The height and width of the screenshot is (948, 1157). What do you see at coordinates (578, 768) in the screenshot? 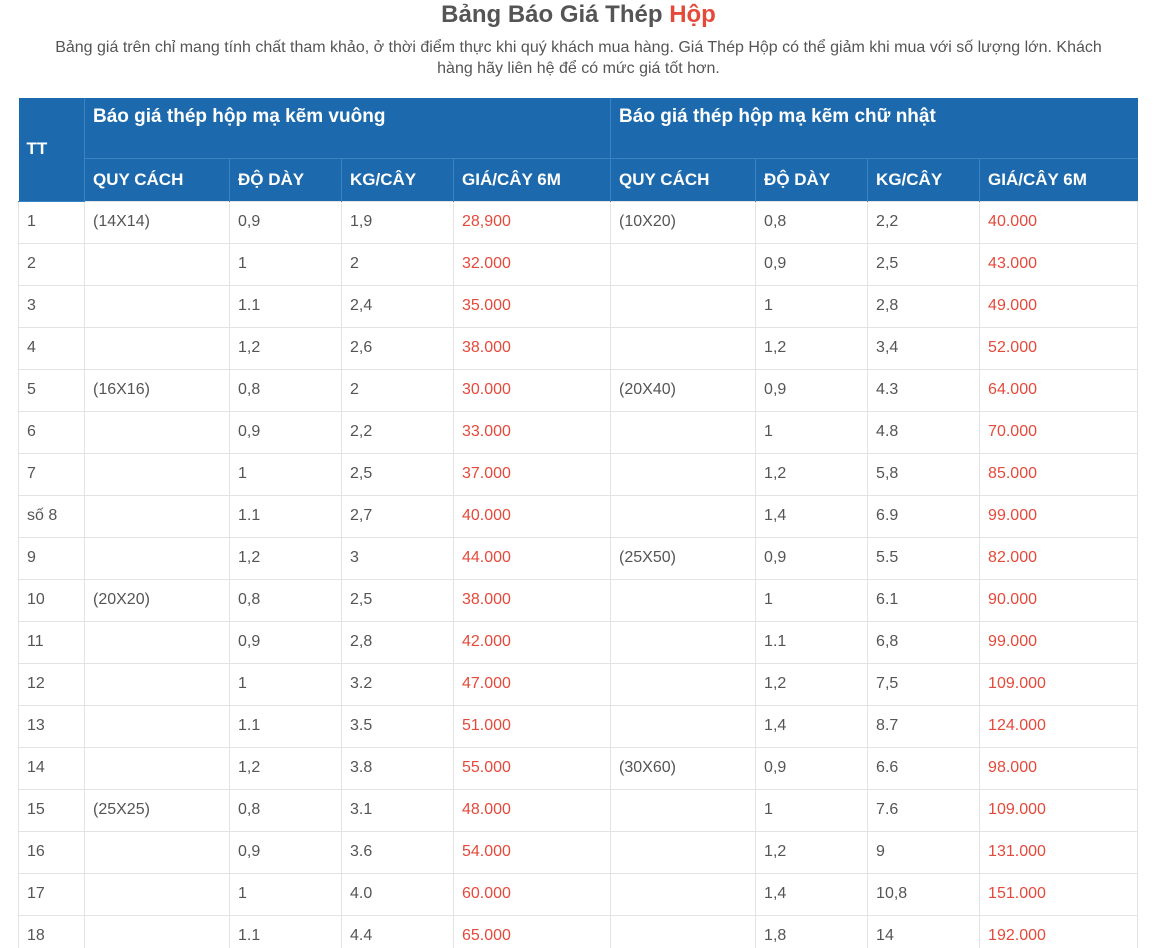
I see `table-row: 14 1,2 3.8 55.000 (30X60) 0,9 6.6 98.000` at bounding box center [578, 768].